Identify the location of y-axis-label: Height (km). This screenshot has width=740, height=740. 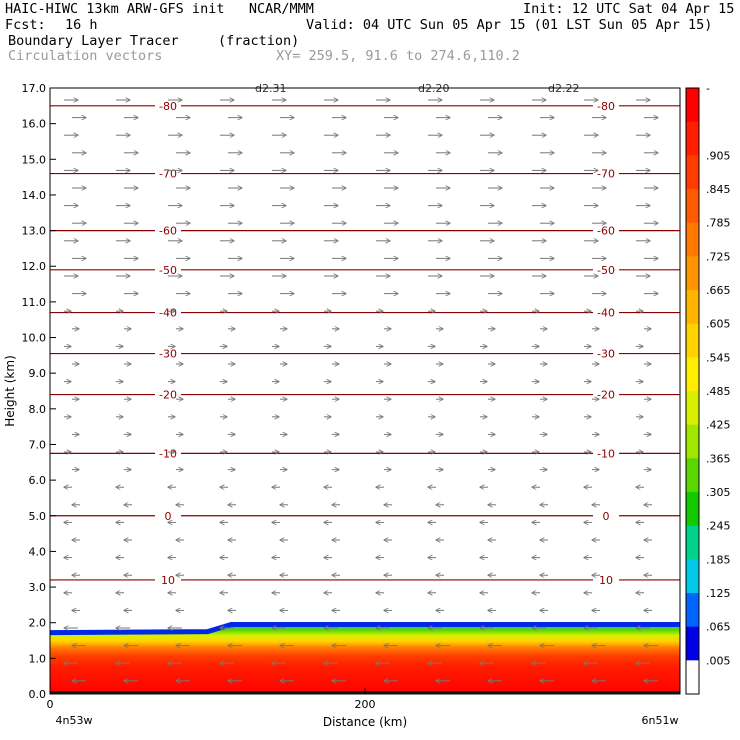
(10, 390).